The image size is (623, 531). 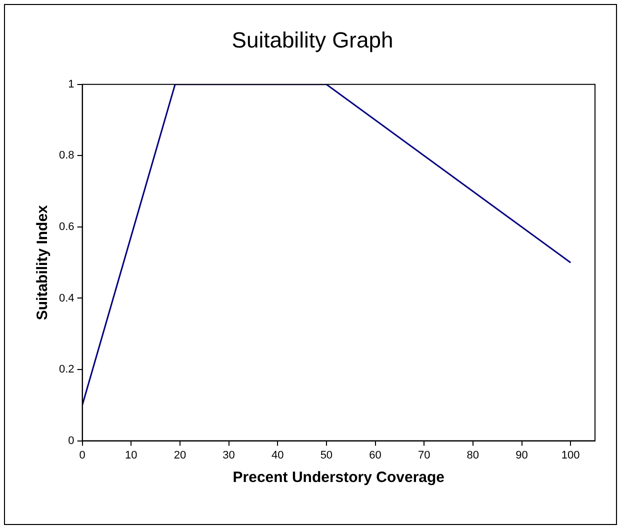 What do you see at coordinates (375, 455) in the screenshot?
I see `x-tick-label: 60` at bounding box center [375, 455].